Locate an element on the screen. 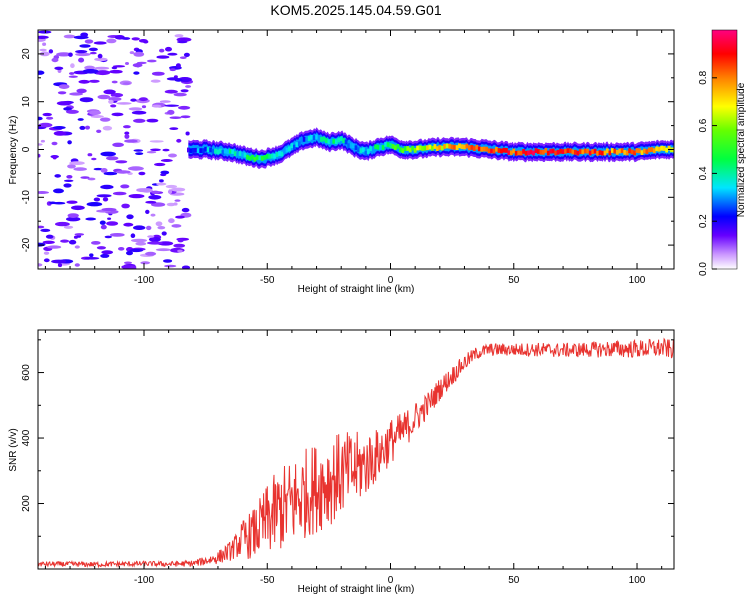  y-tick-label: 200 is located at coordinates (26, 503).